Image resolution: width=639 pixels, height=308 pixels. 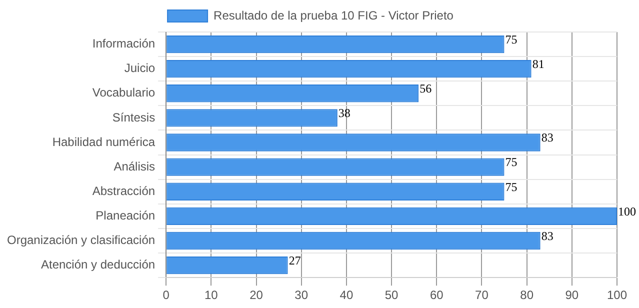 I want to click on y-tick-label: Habilidad numérica, so click(x=104, y=141).